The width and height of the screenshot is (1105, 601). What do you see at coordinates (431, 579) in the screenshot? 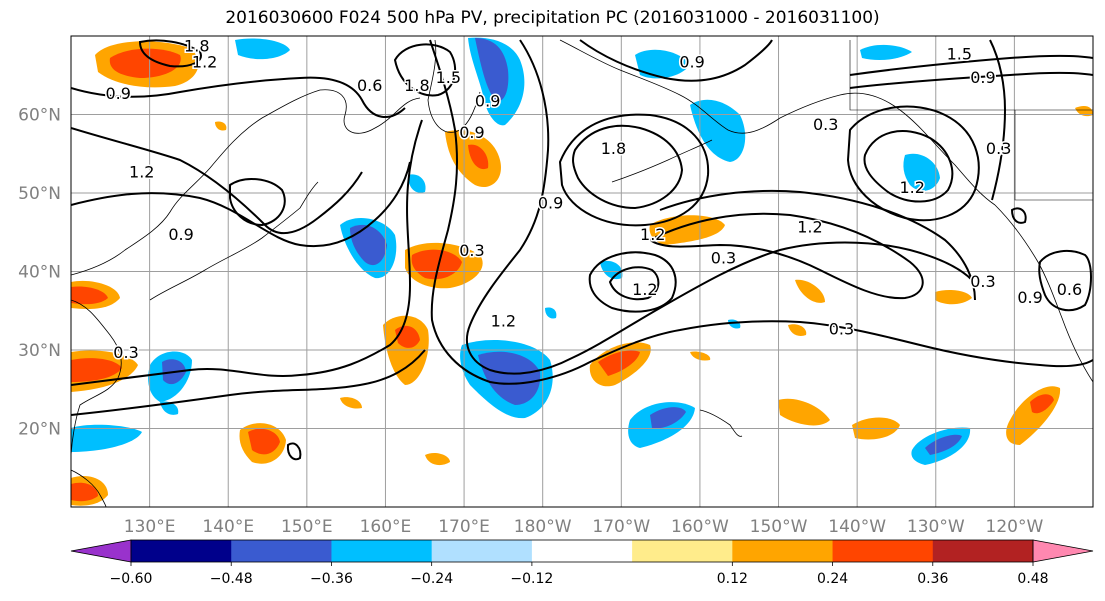
I see `colorbar-tick-label: −0.24` at bounding box center [431, 579].